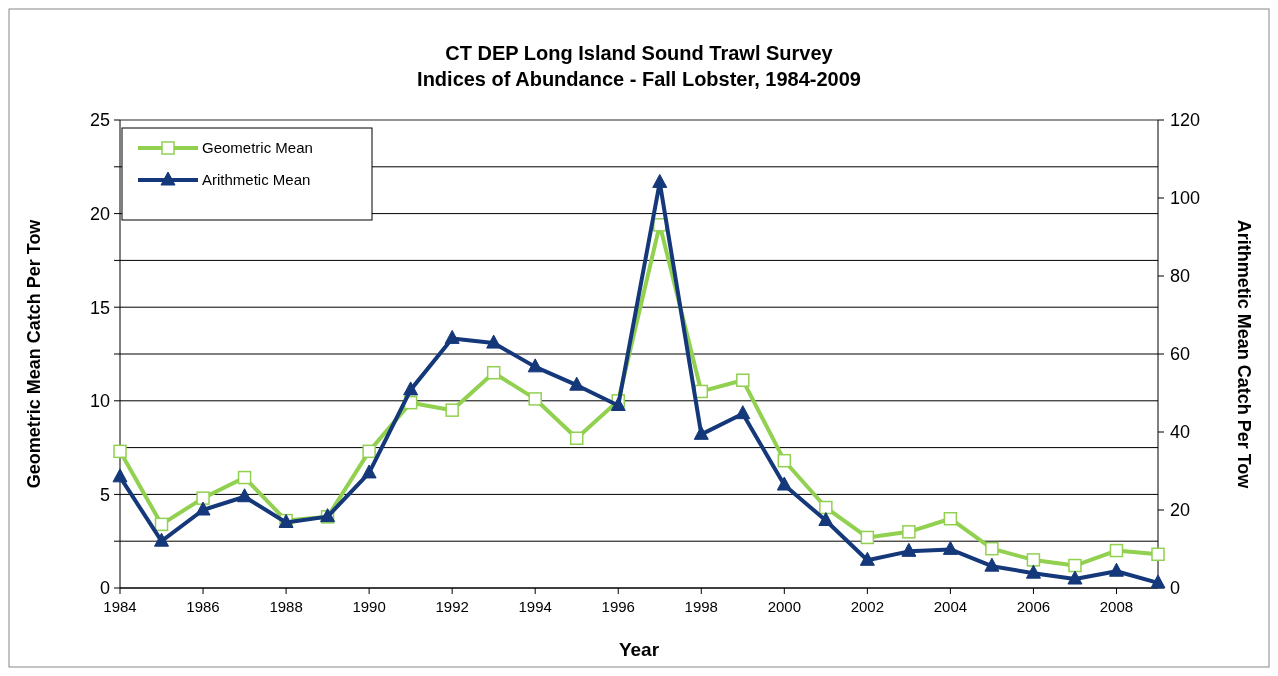 The image size is (1278, 676). What do you see at coordinates (701, 606) in the screenshot?
I see `x-tick-label: 1998` at bounding box center [701, 606].